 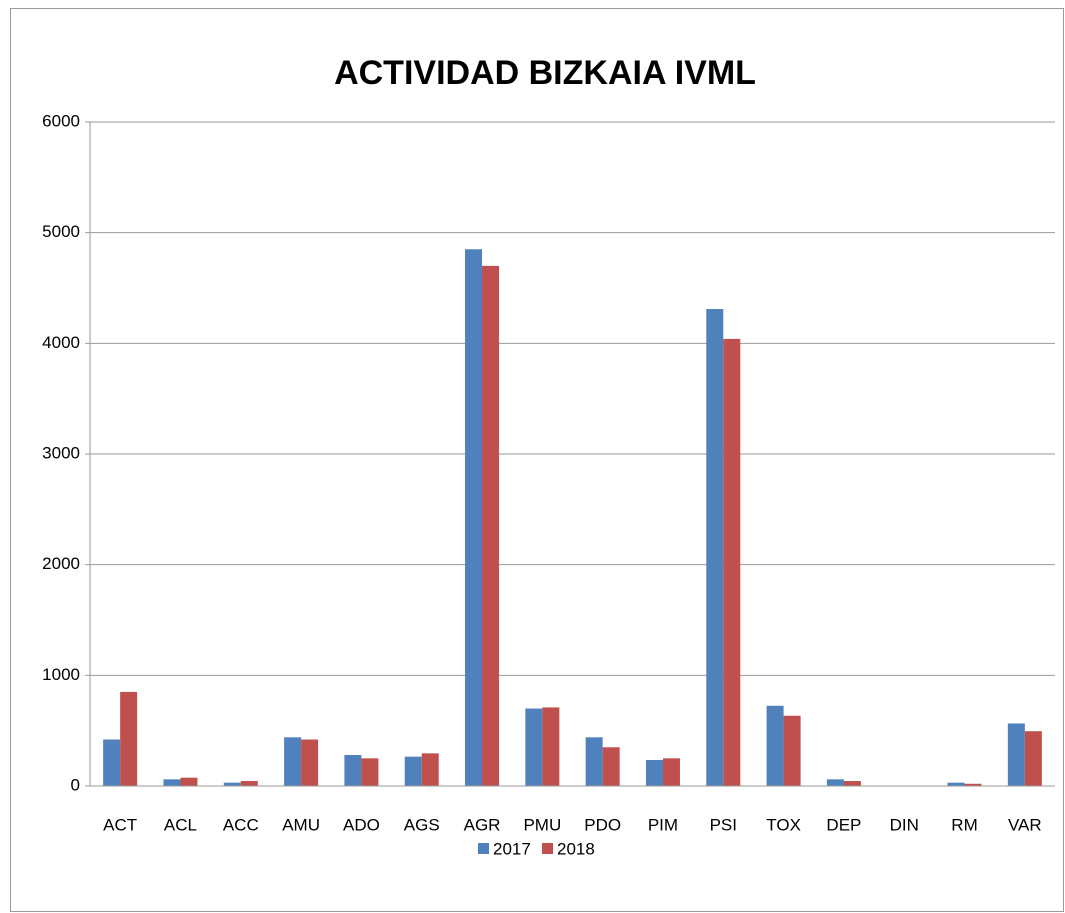 What do you see at coordinates (663, 824) in the screenshot?
I see `x-tick-label: PIM` at bounding box center [663, 824].